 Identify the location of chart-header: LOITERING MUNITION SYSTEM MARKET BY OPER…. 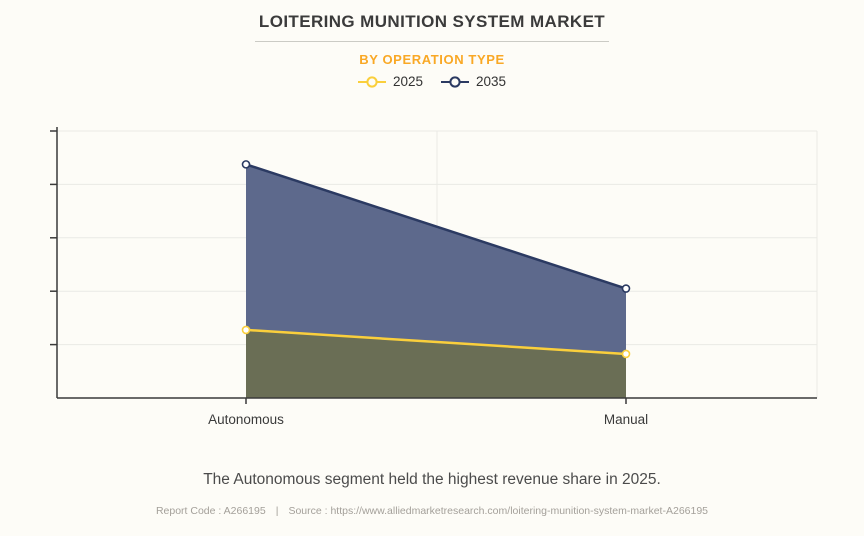
(432, 50).